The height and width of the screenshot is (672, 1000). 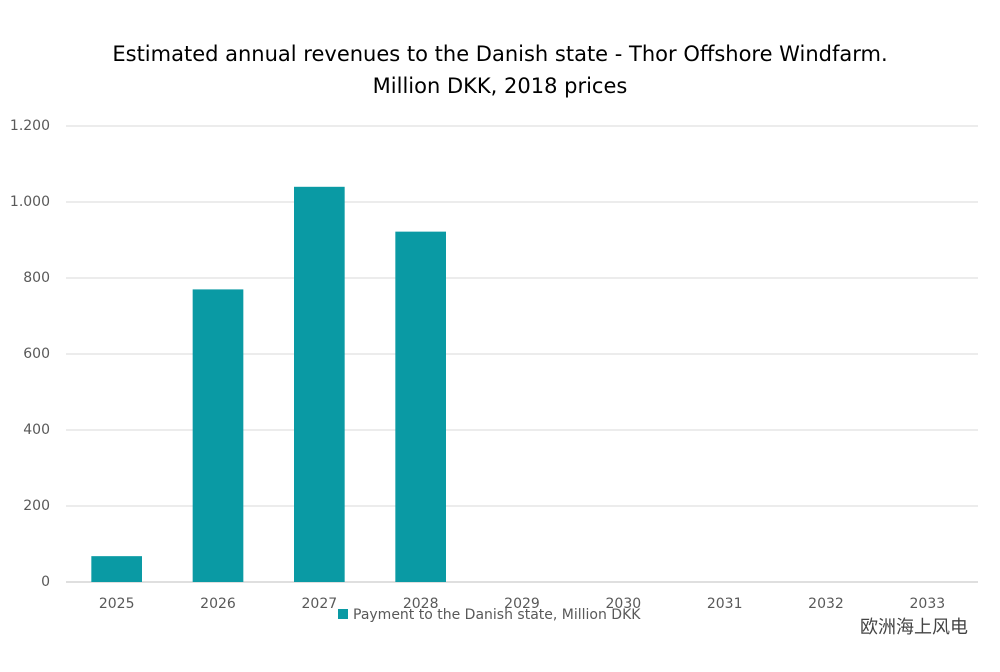 What do you see at coordinates (320, 604) in the screenshot?
I see `x-tick-label: 2027` at bounding box center [320, 604].